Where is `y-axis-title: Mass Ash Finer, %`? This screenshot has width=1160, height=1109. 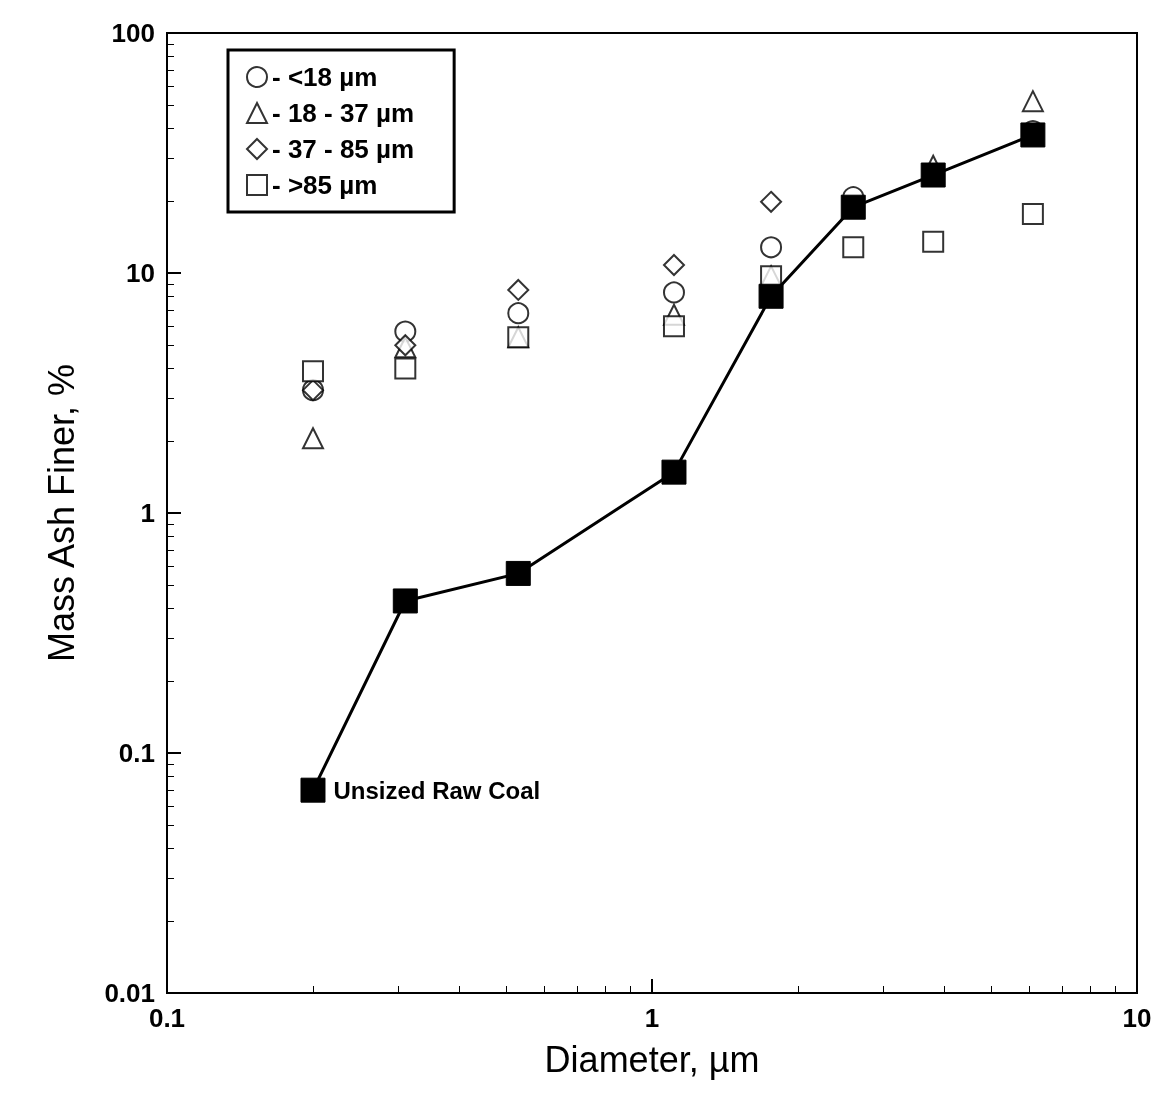
y-axis-title: Mass Ash Finer, % is located at coordinates (61, 513).